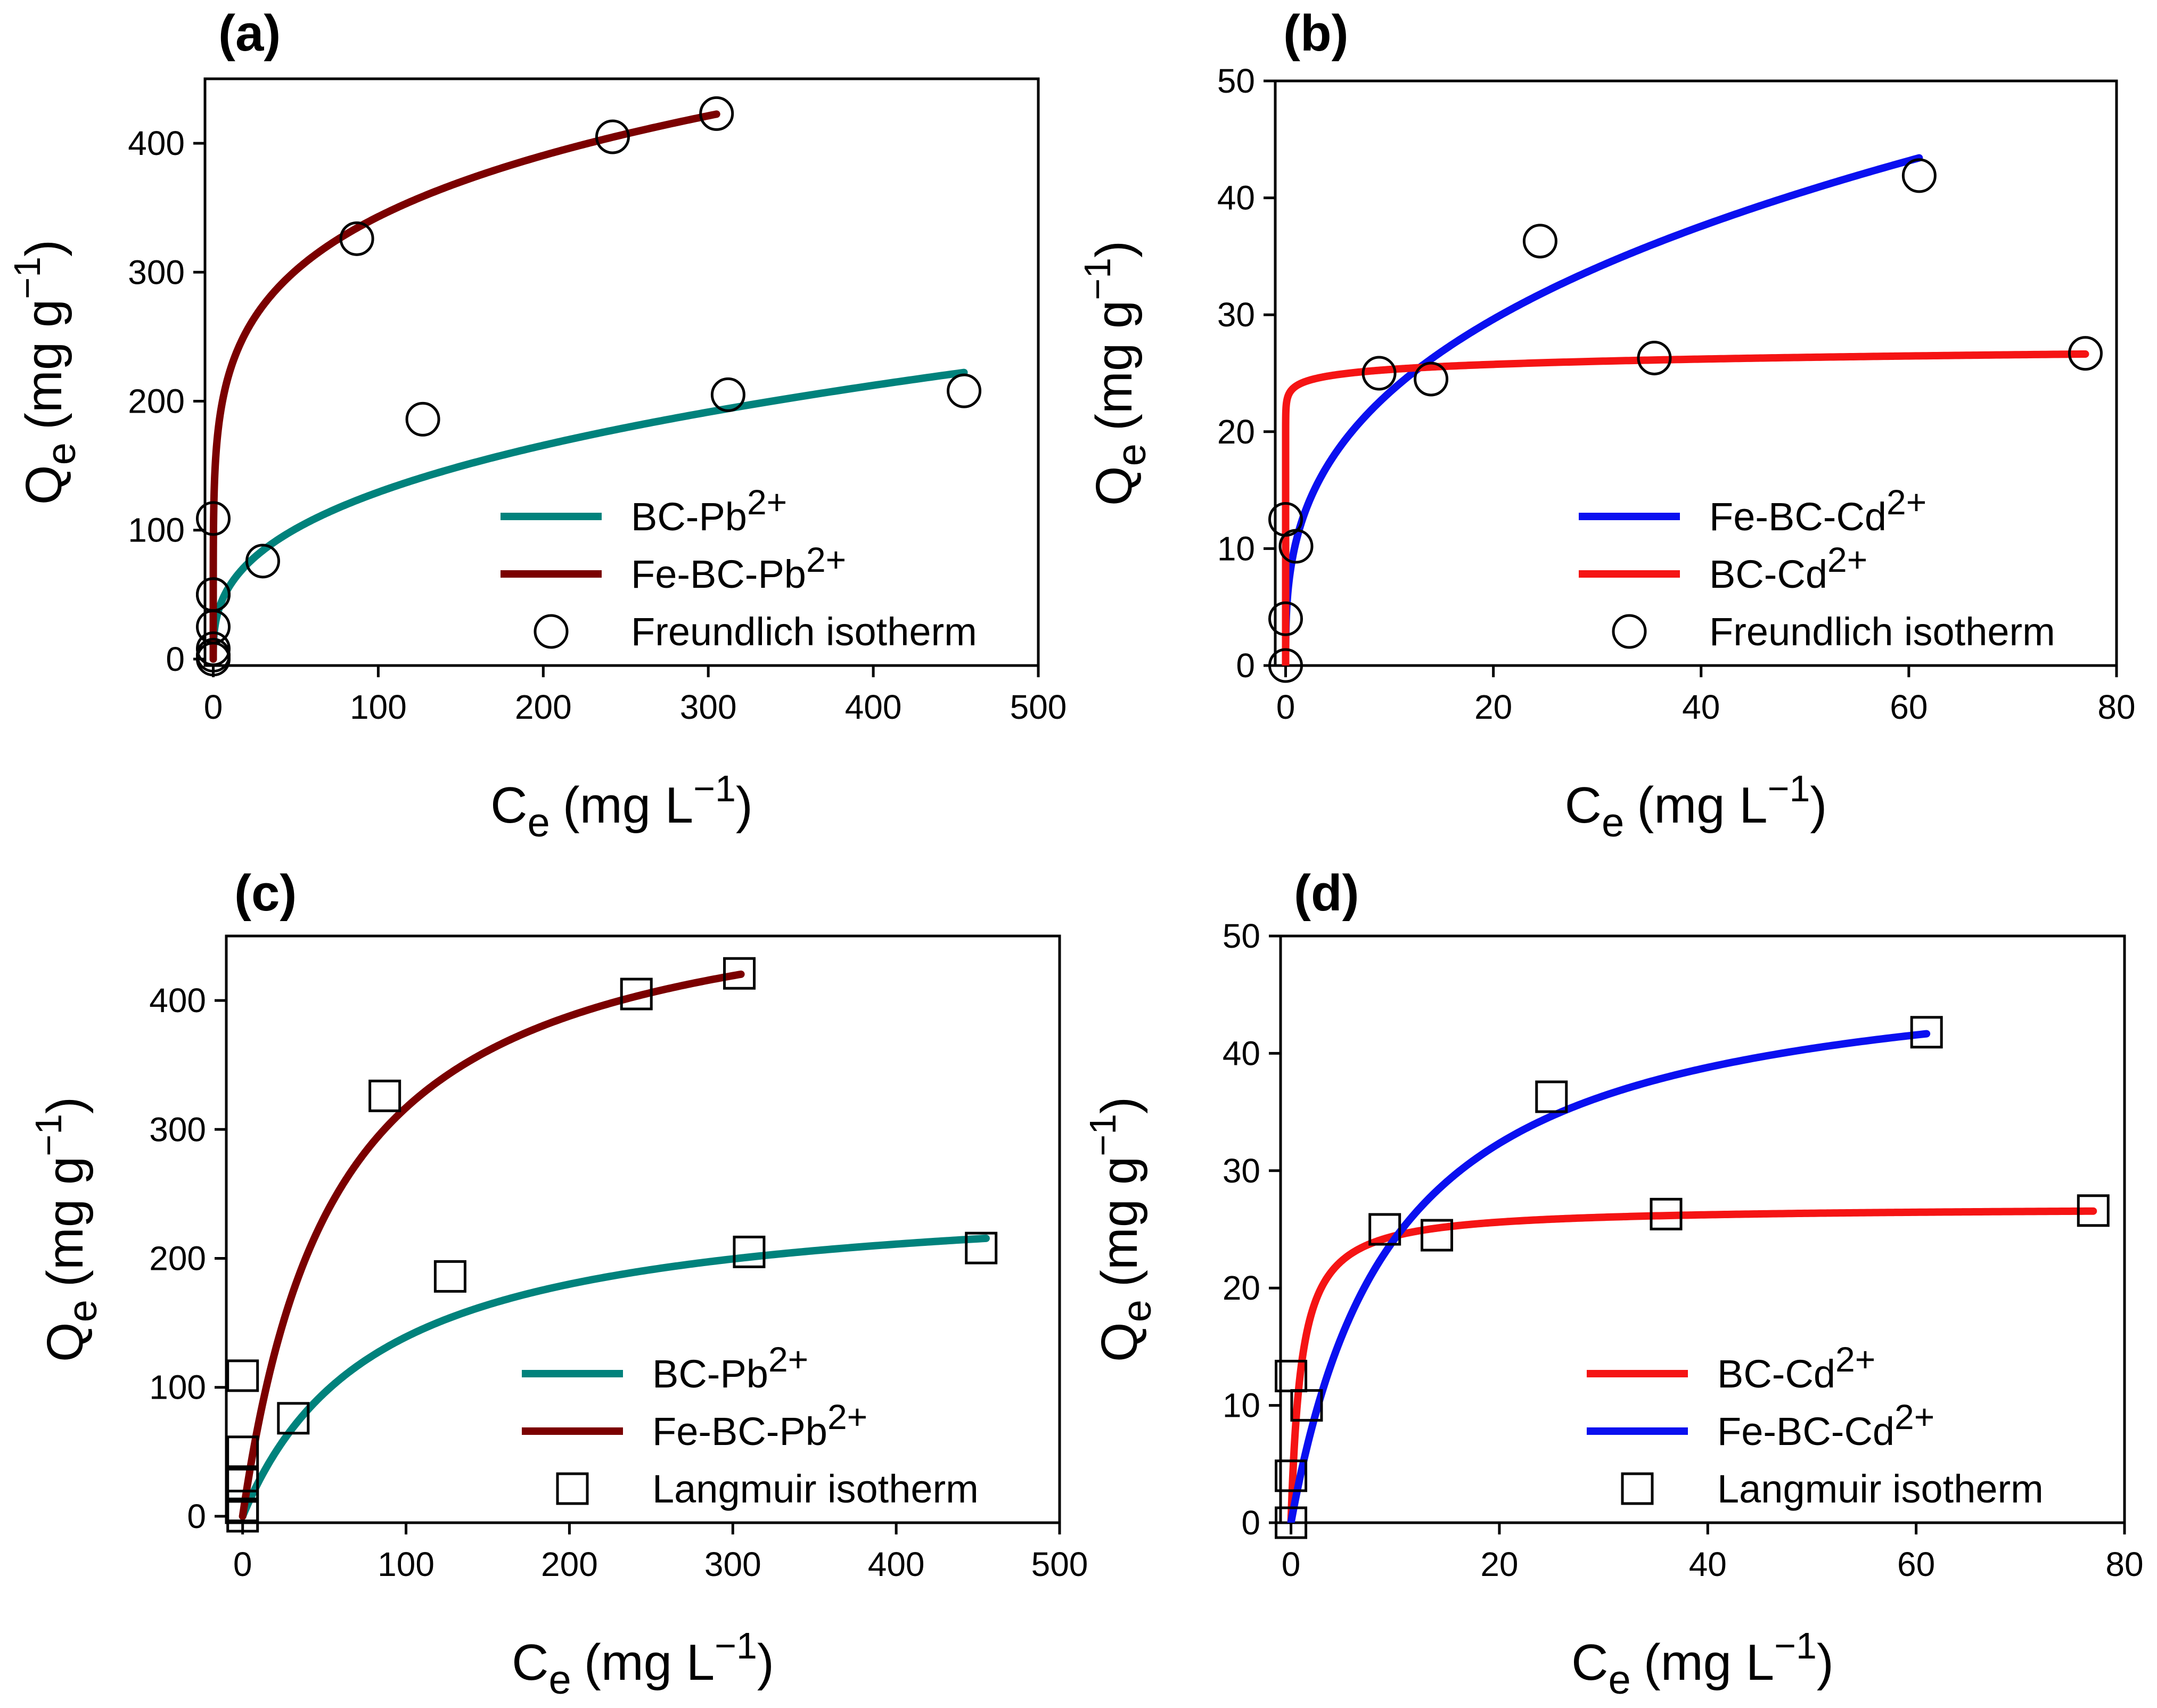  I want to click on panel-label: (a), so click(249, 33).